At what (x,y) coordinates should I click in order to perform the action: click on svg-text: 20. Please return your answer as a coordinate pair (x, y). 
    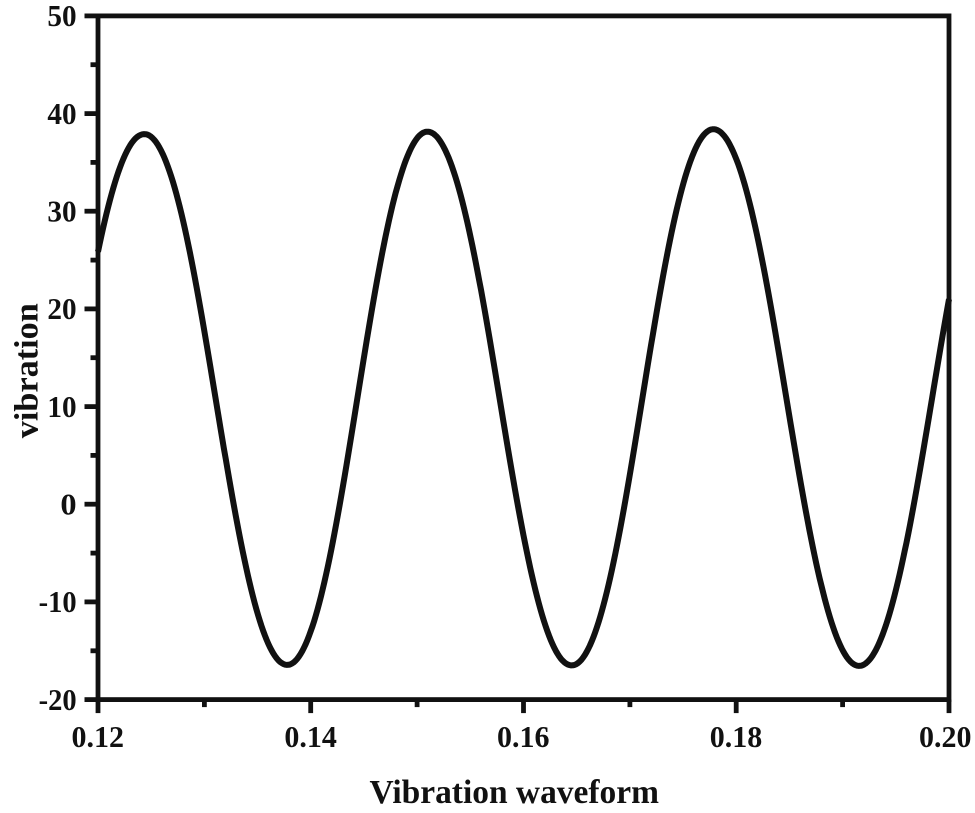
    Looking at the image, I should click on (61, 309).